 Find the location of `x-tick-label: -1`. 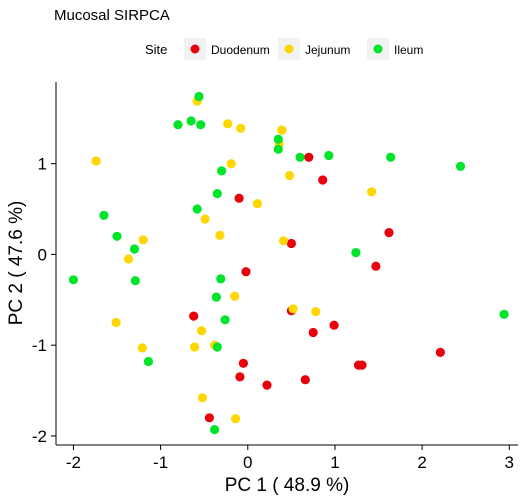

x-tick-label: -1 is located at coordinates (160, 462).